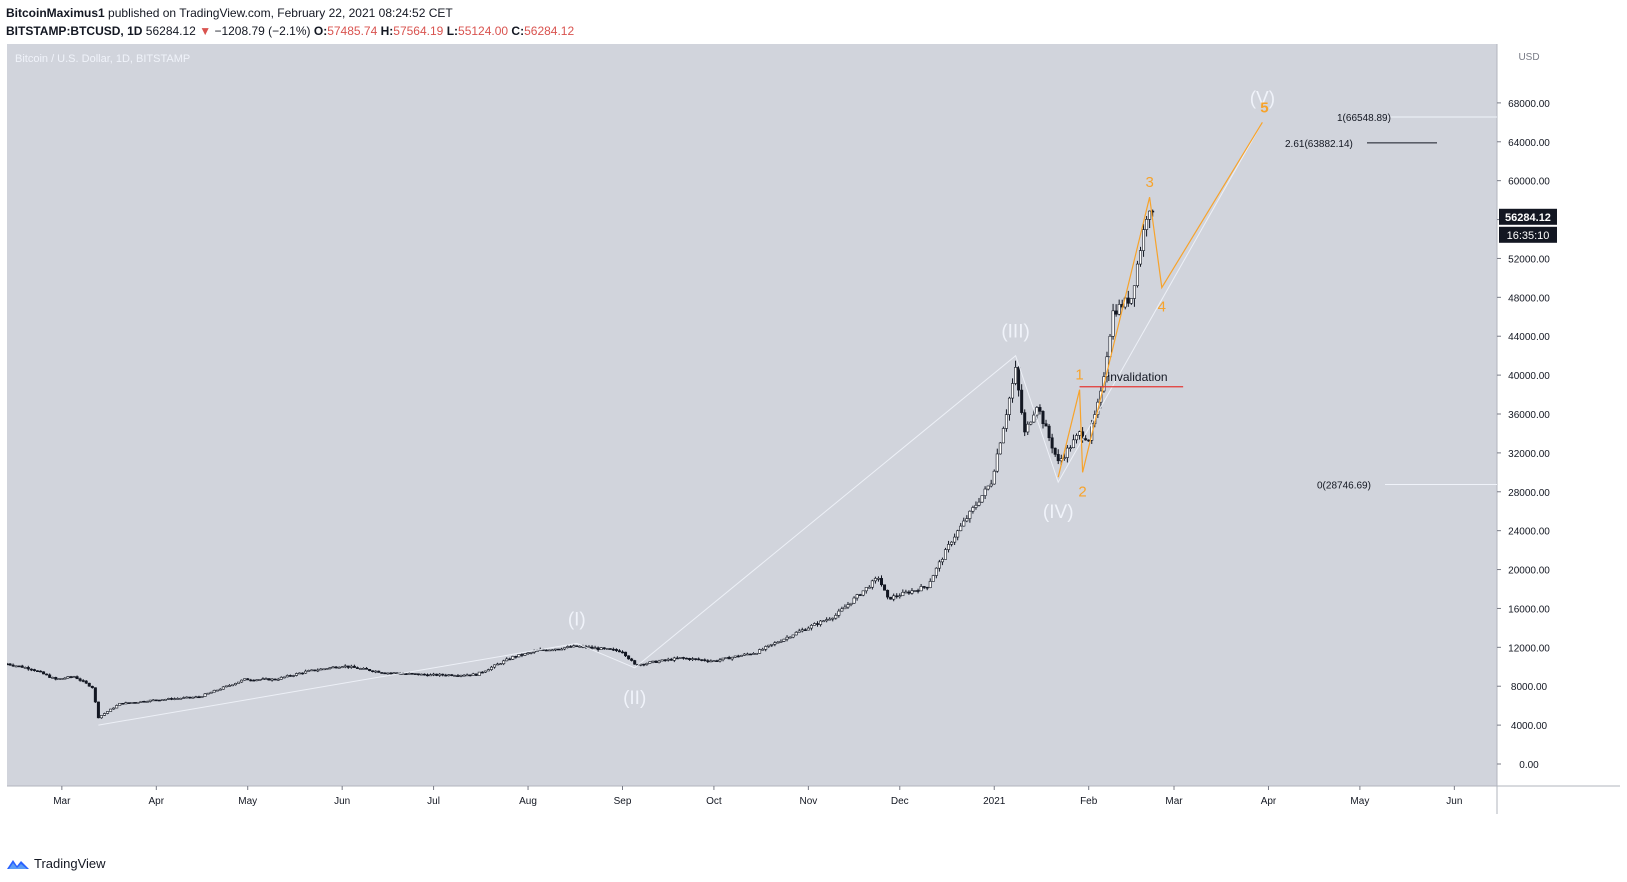  I want to click on chart-title: Bitcoin / U.S. Dollar, 1D, BITSTAMP, so click(102, 59).